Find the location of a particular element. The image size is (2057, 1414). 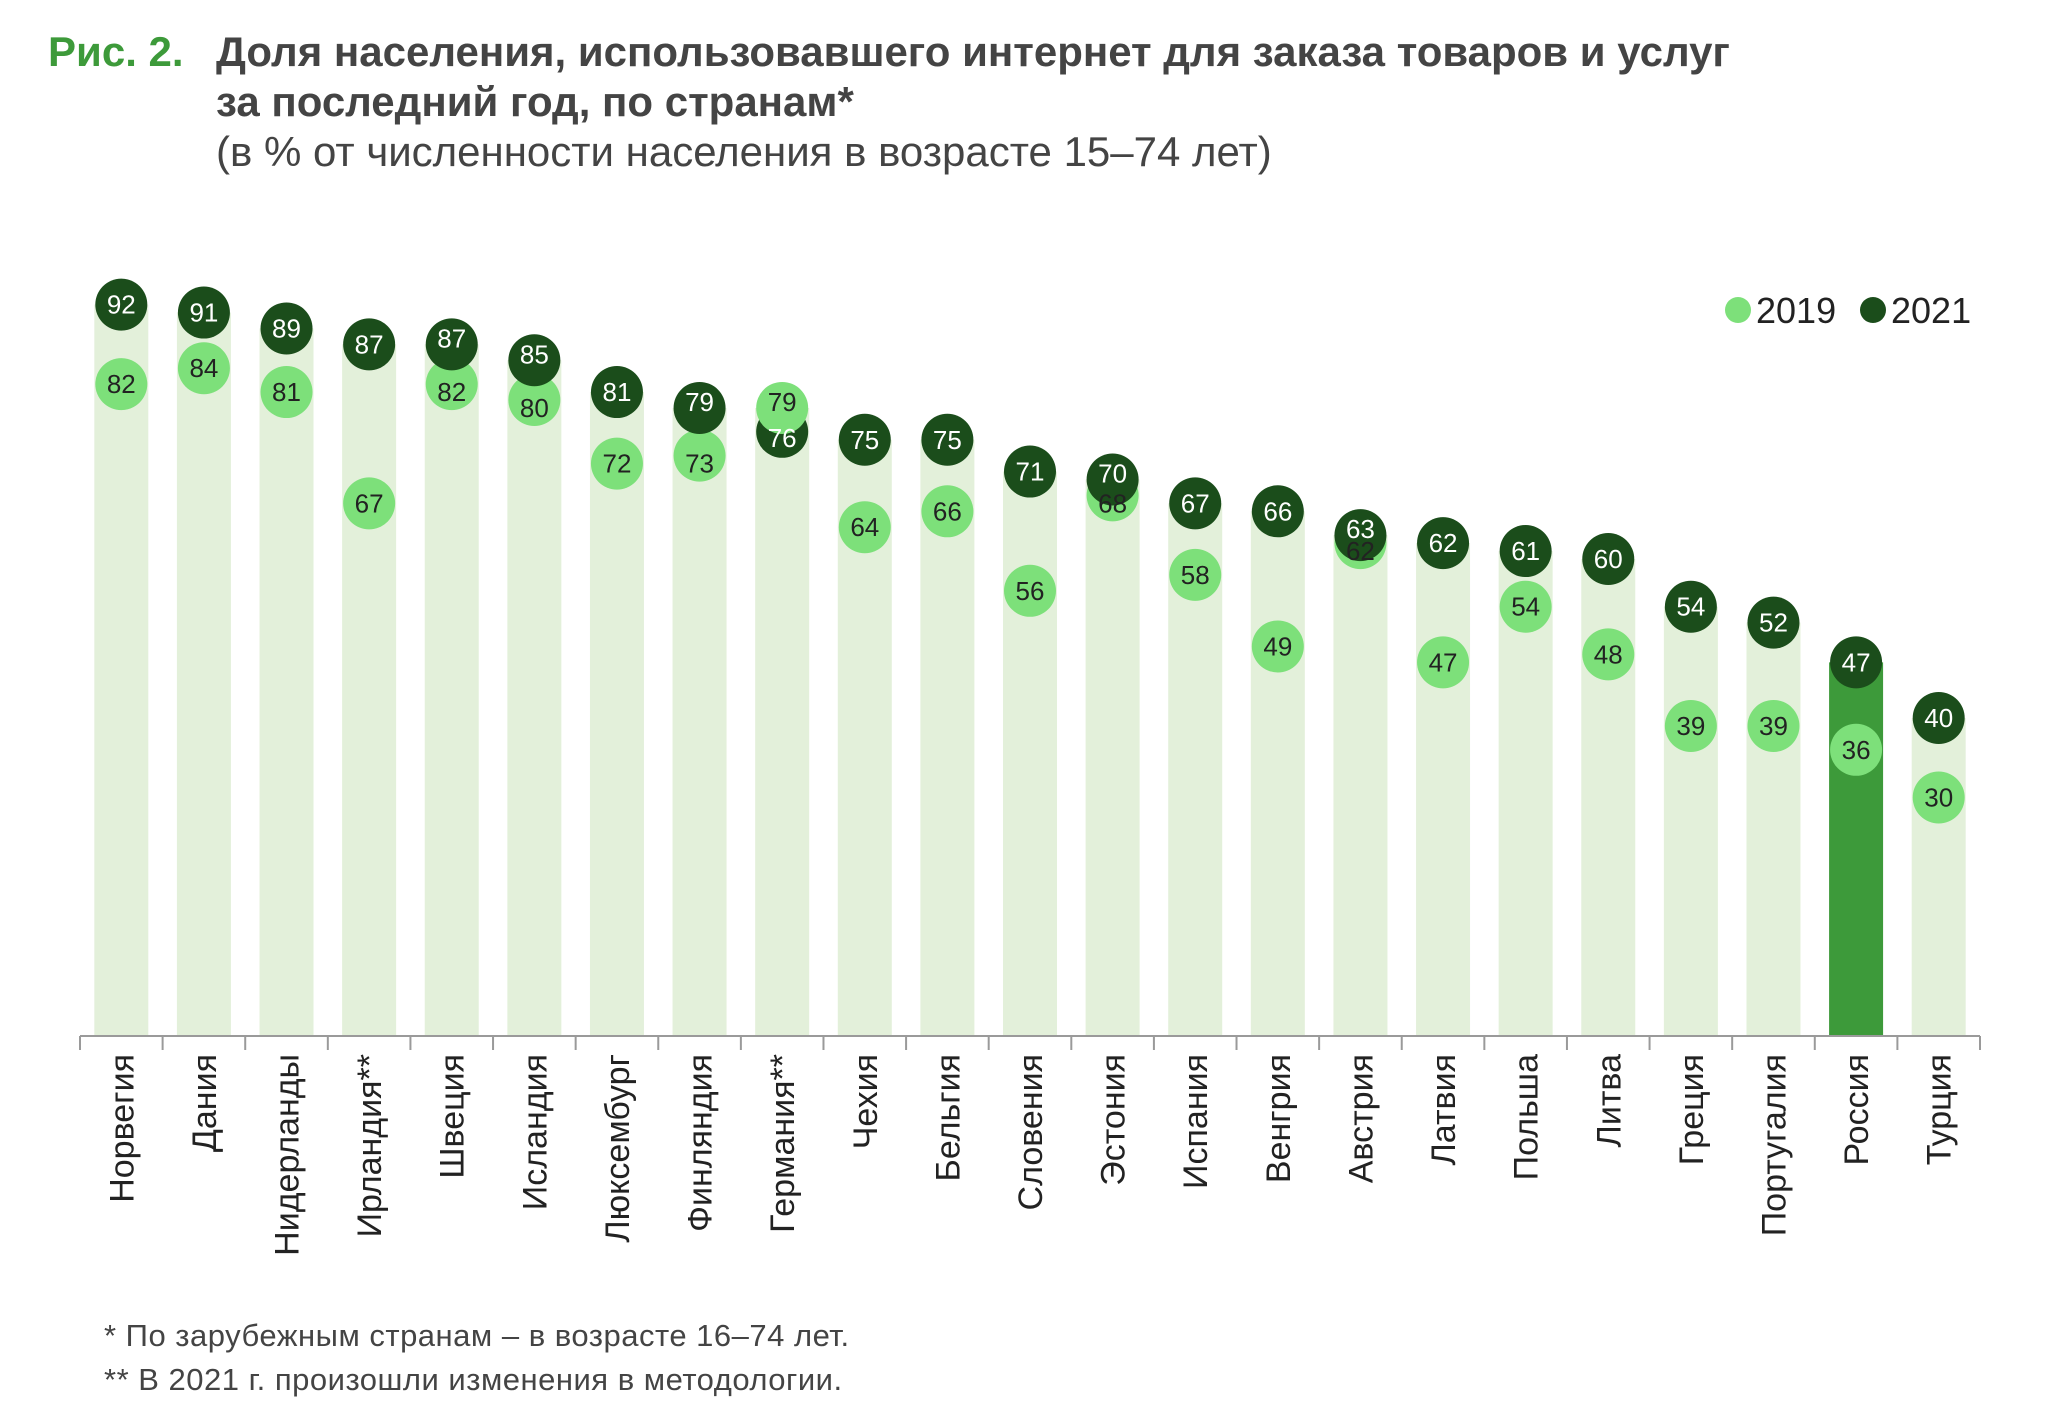

value-label-2021-20: 54 is located at coordinates (1690, 607).